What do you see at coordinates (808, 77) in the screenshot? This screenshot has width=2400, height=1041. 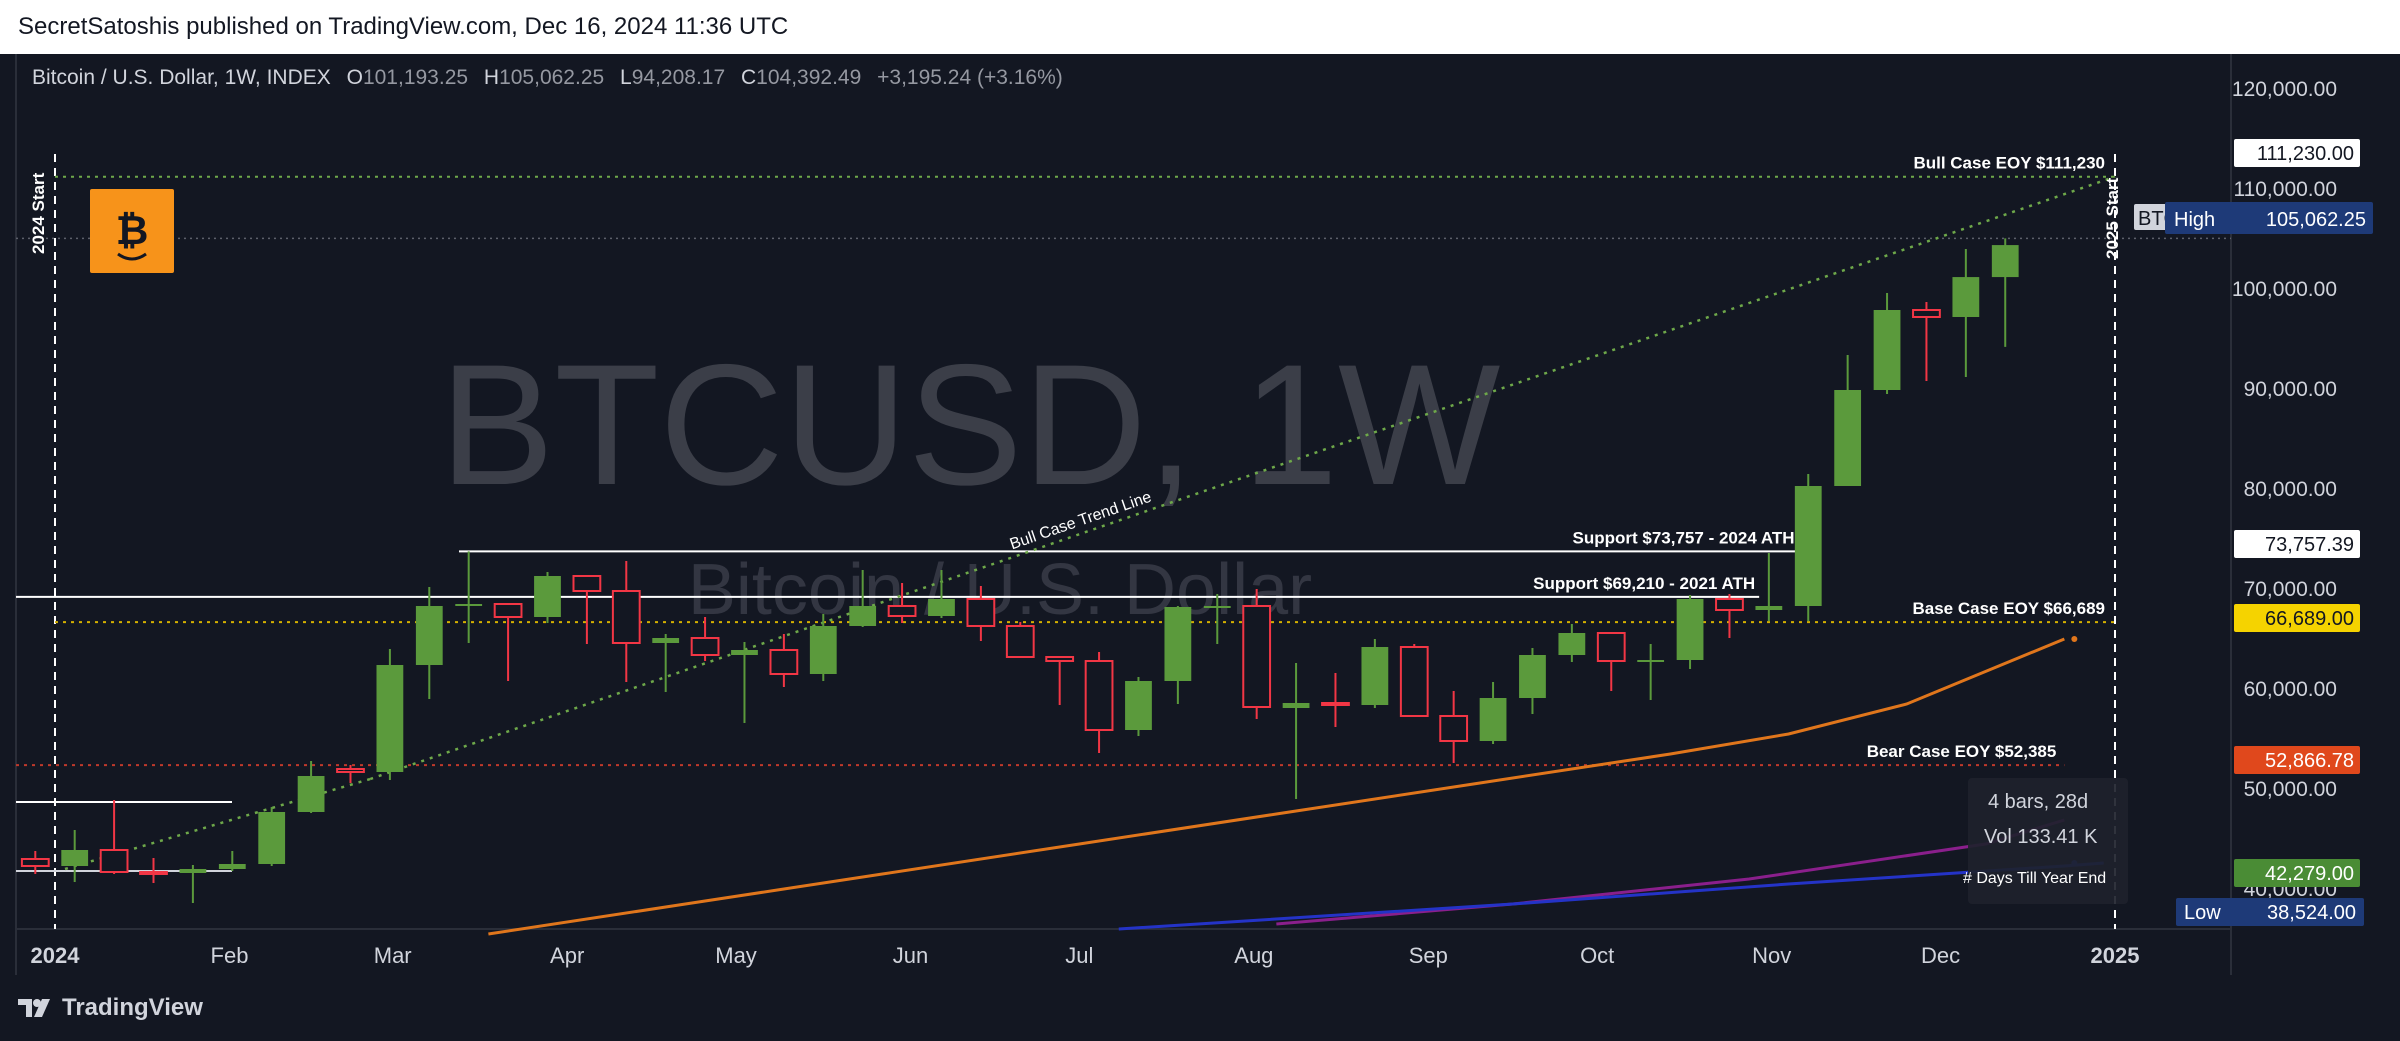 I see `legend-c-value: 104,392.49` at bounding box center [808, 77].